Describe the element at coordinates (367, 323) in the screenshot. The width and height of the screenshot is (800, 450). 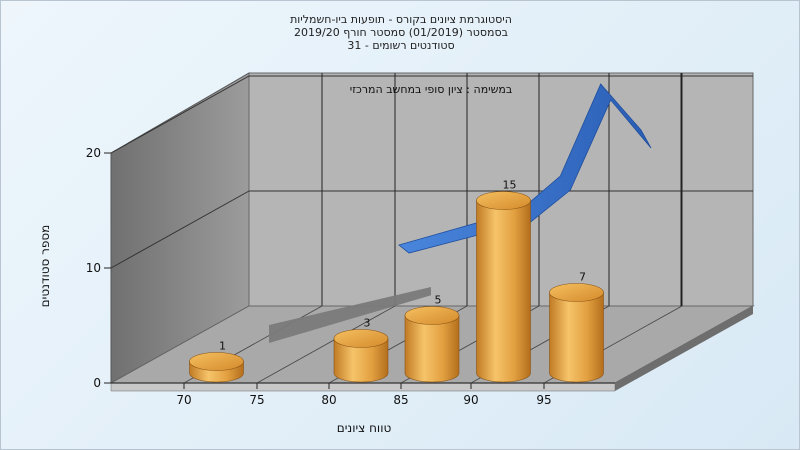
I see `bar-value-label: 3` at that location.